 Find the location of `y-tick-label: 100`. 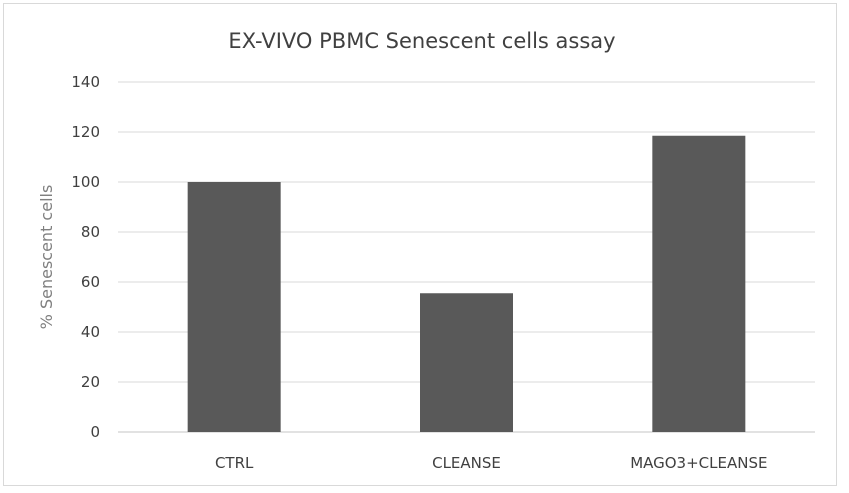

y-tick-label: 100 is located at coordinates (85, 182).